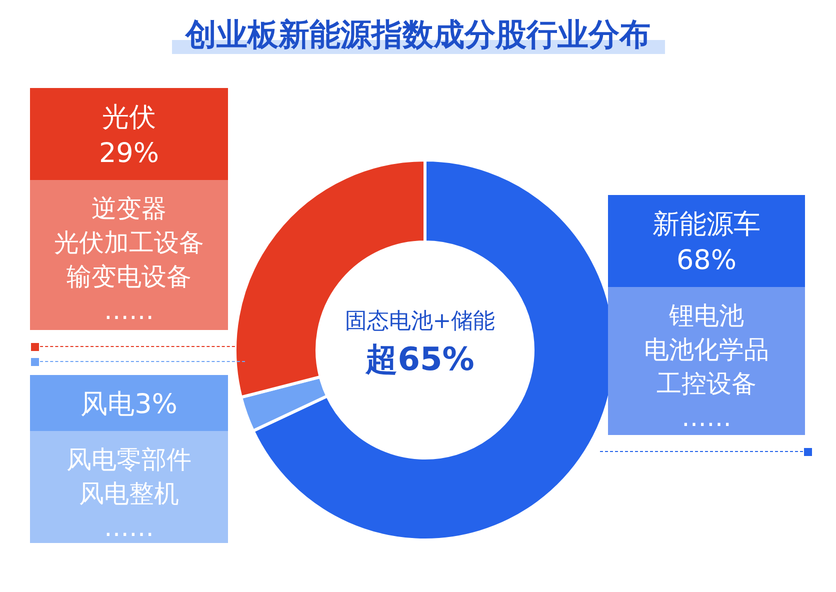 This screenshot has height=592, width=836. Describe the element at coordinates (129, 154) in the screenshot. I see `data-label: 29%` at that location.